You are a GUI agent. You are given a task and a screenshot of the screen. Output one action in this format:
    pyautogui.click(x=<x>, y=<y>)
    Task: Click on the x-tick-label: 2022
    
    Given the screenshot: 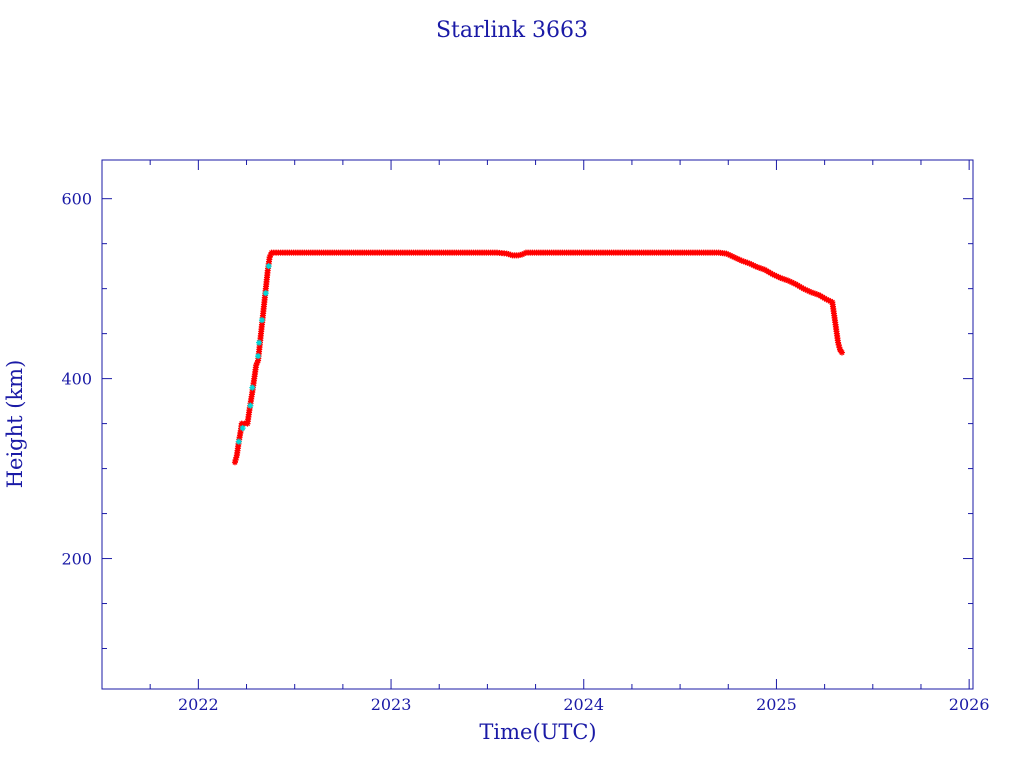 What is the action you would take?
    pyautogui.click(x=198, y=704)
    